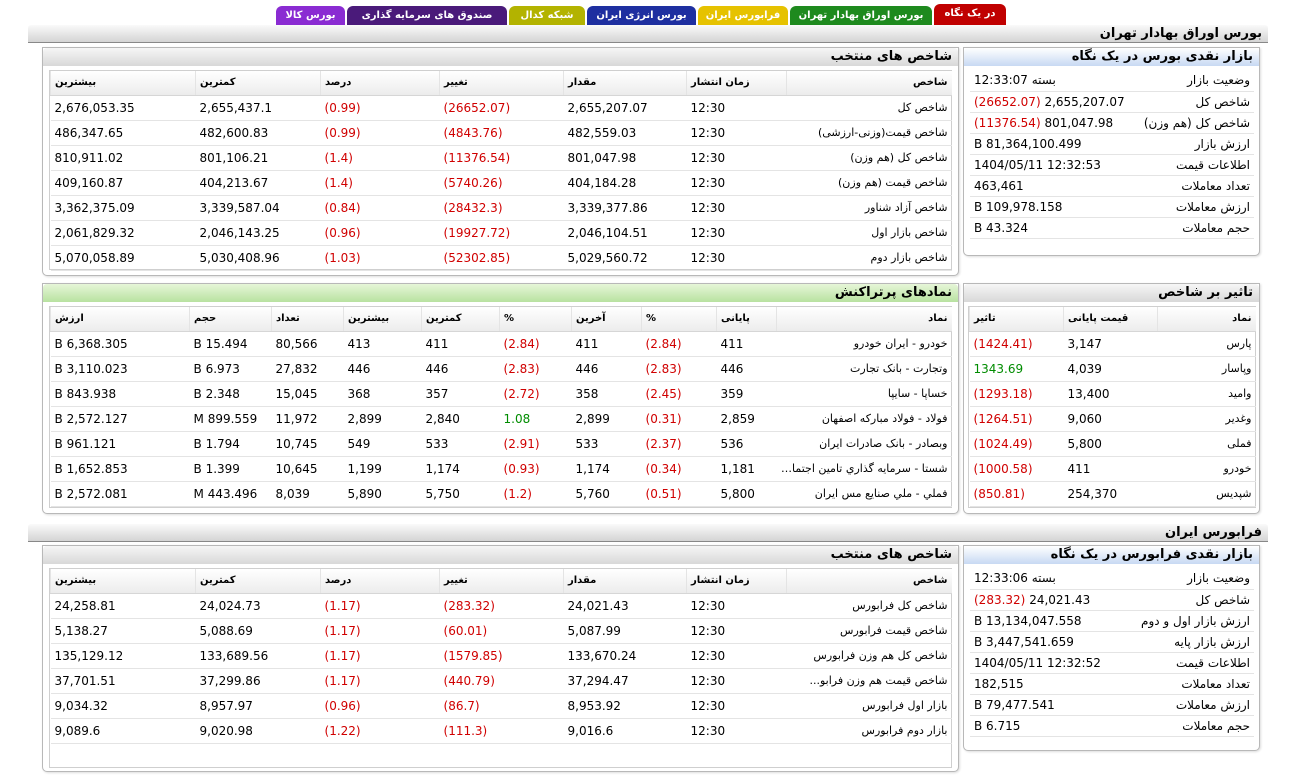 This screenshot has height=776, width=1295. Describe the element at coordinates (1018, 206) in the screenshot. I see `summary-value: B 109,978.158` at that location.